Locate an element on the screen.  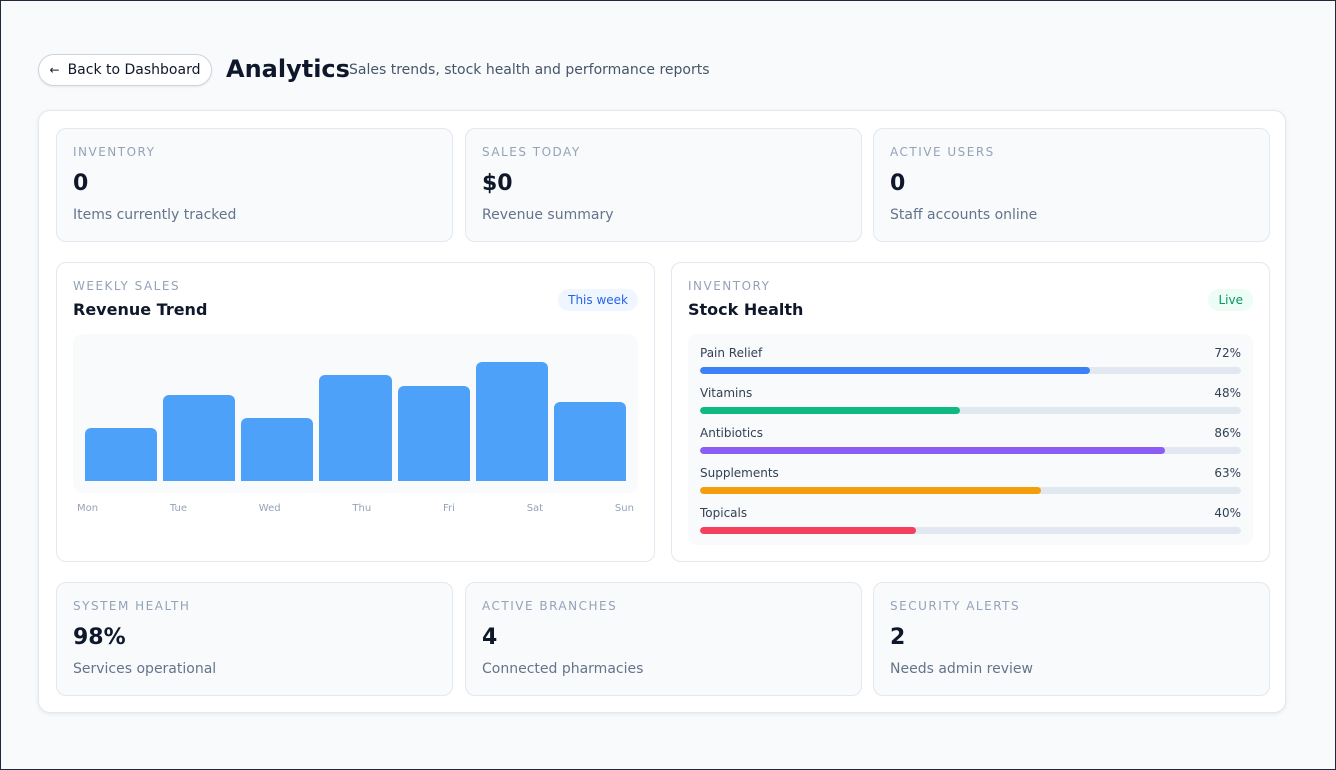
back-button: ← Back to Dashboard is located at coordinates (125, 70).